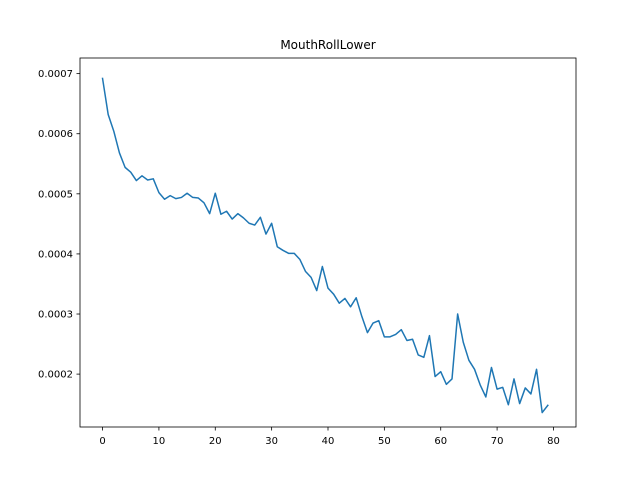  What do you see at coordinates (271, 441) in the screenshot?
I see `x-tick-label: 30` at bounding box center [271, 441].